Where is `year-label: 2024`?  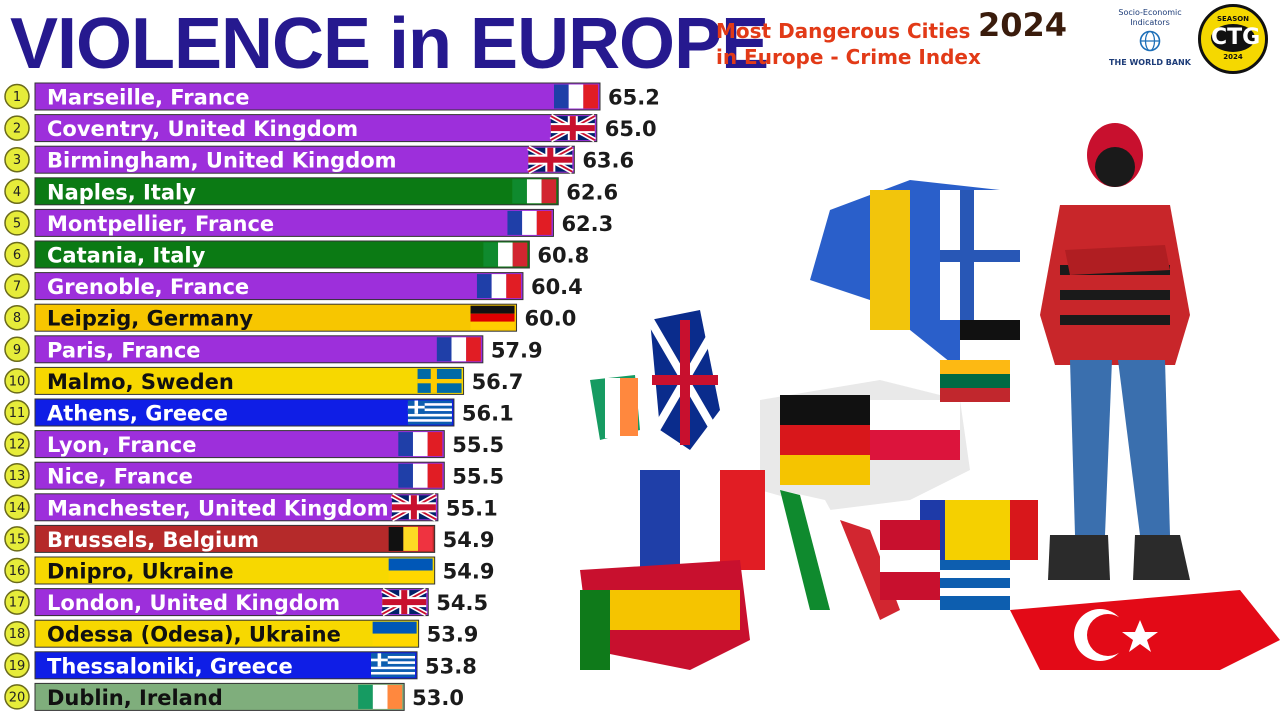
year-label: 2024 is located at coordinates (1023, 25).